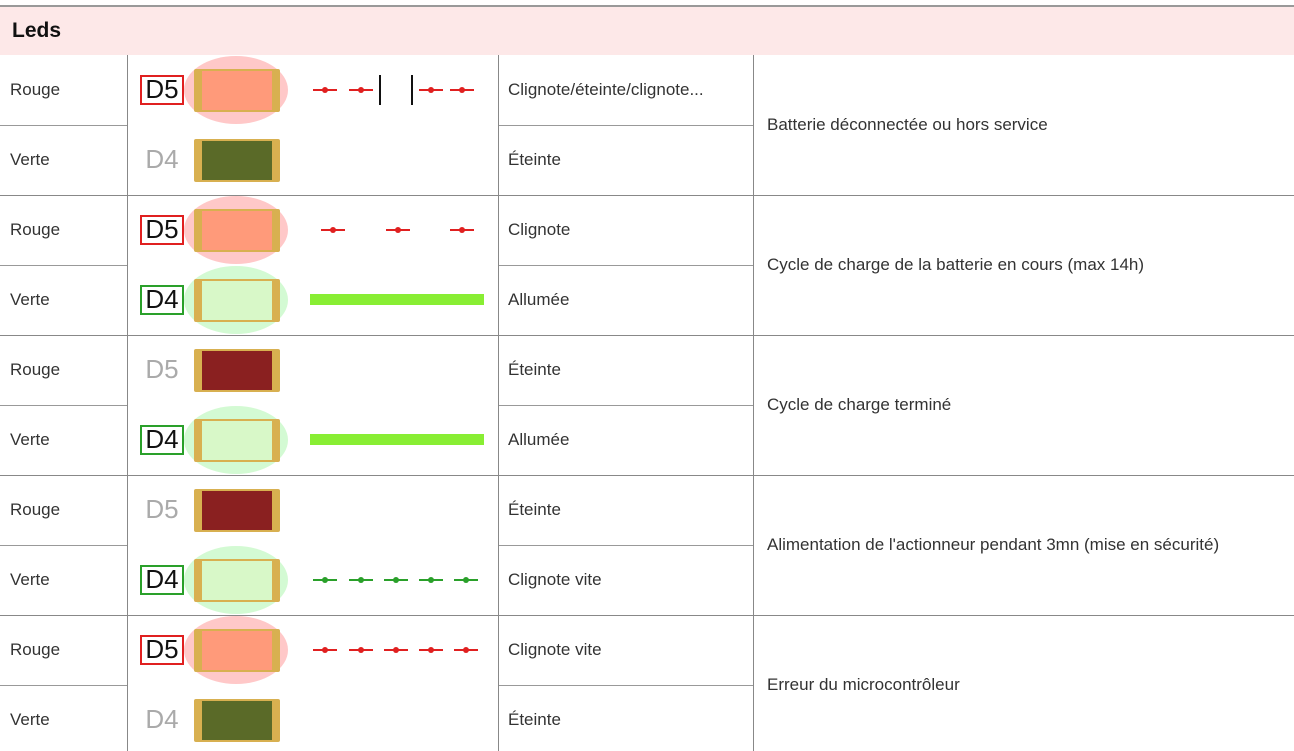  I want to click on header: Leds, so click(647, 30).